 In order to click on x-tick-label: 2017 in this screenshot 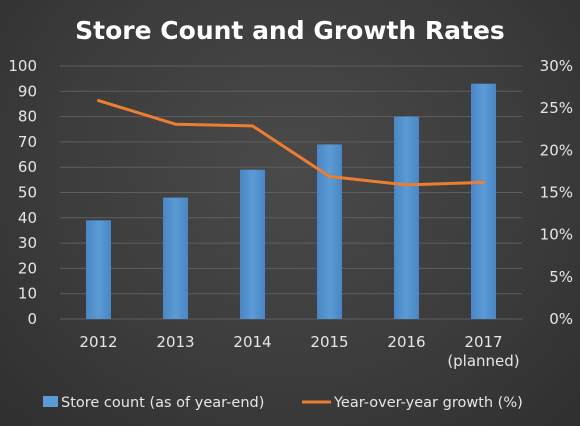, I will do `click(483, 342)`.